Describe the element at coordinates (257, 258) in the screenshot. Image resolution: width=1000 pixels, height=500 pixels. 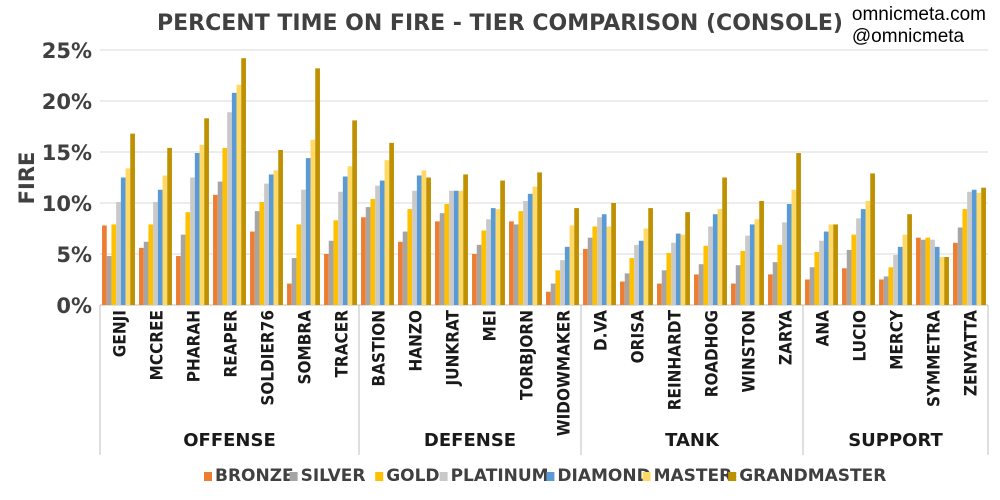
I see `bar-soldier76-silver` at that location.